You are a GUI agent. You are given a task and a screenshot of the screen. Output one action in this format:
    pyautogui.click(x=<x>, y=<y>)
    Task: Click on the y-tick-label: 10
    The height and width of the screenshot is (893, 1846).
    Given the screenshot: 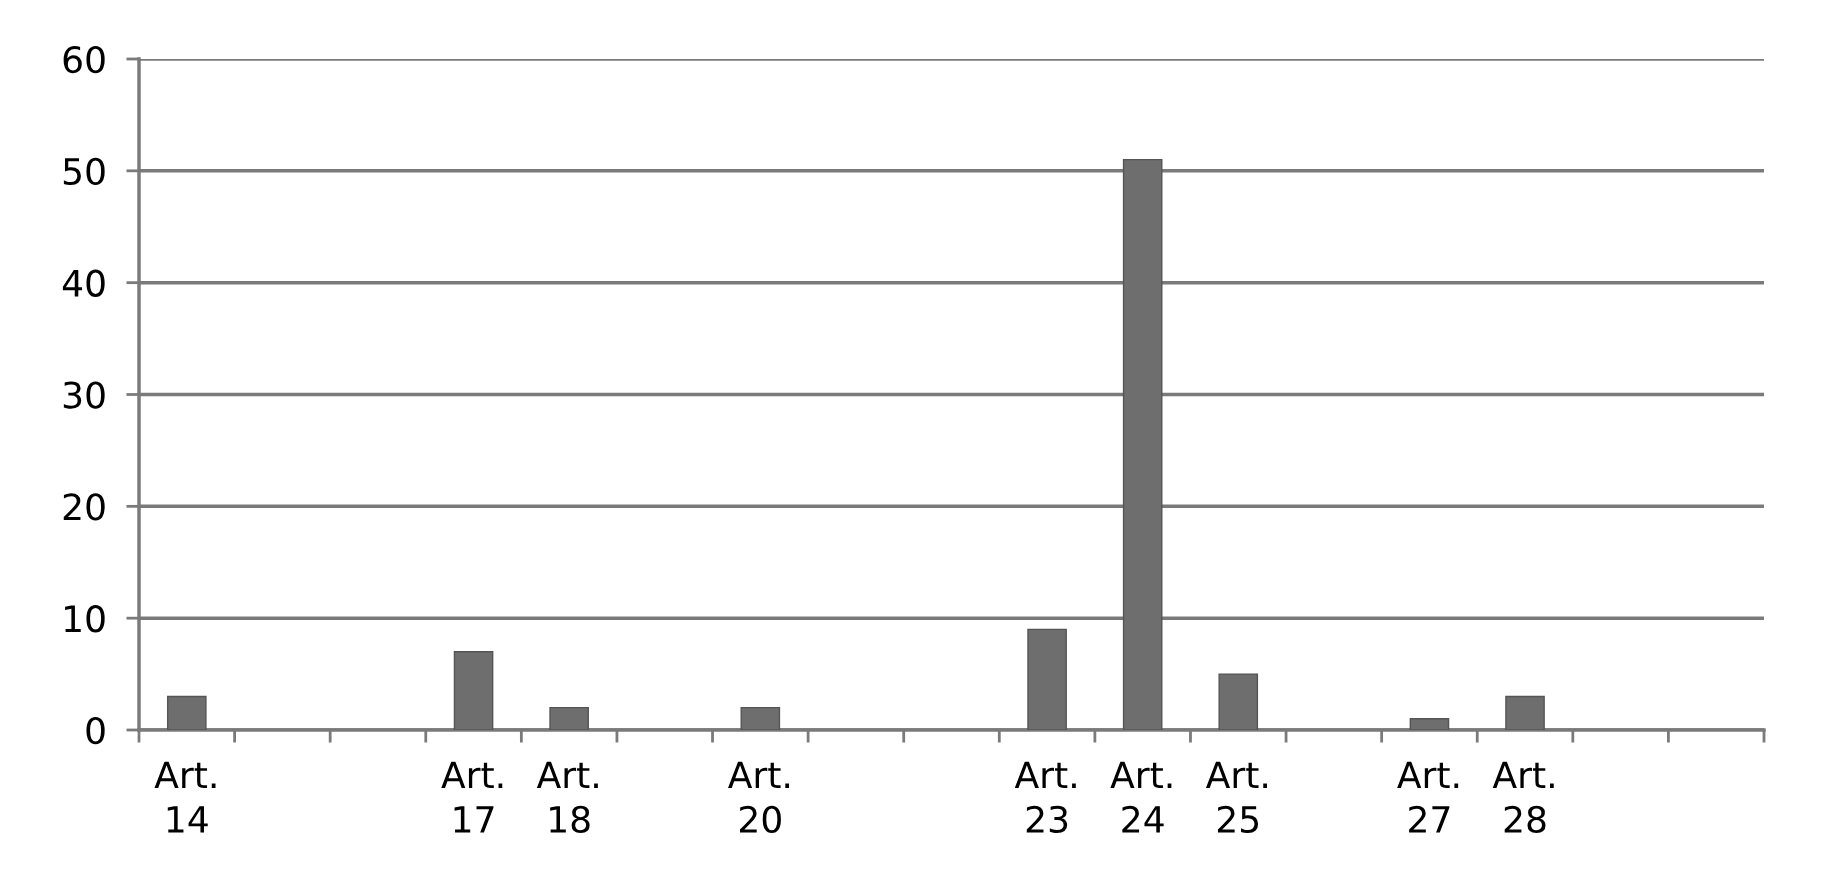 What is the action you would take?
    pyautogui.click(x=85, y=619)
    